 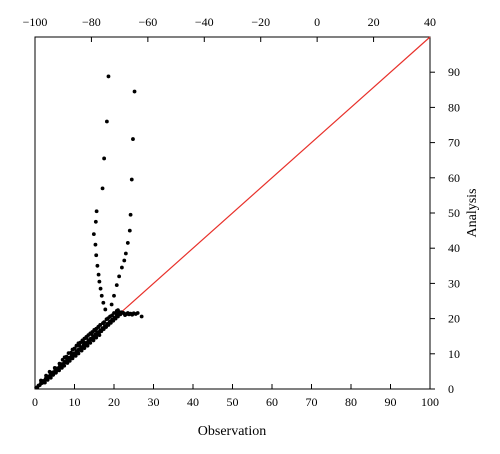 I want to click on right-tick-label: 40, so click(x=454, y=248).